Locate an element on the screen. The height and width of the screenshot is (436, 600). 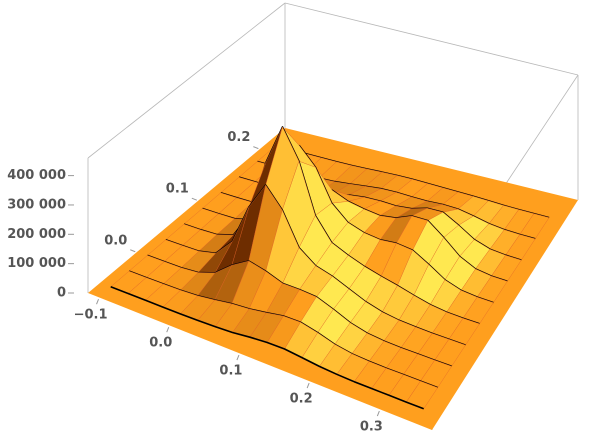
x-tick-label: 0.0 is located at coordinates (160, 343).